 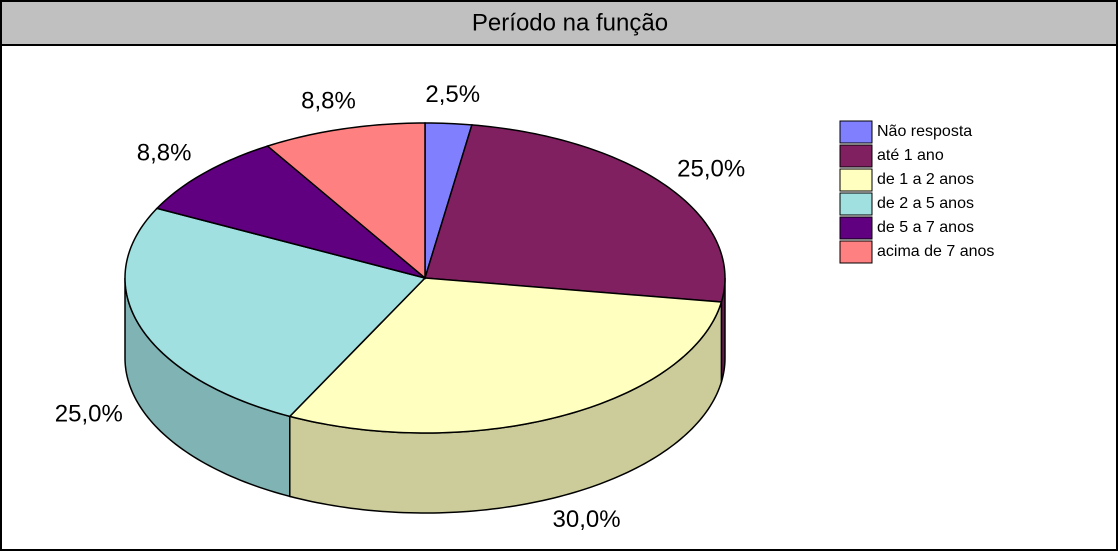 I want to click on legend-label: acima de 7 anos, so click(x=935, y=251).